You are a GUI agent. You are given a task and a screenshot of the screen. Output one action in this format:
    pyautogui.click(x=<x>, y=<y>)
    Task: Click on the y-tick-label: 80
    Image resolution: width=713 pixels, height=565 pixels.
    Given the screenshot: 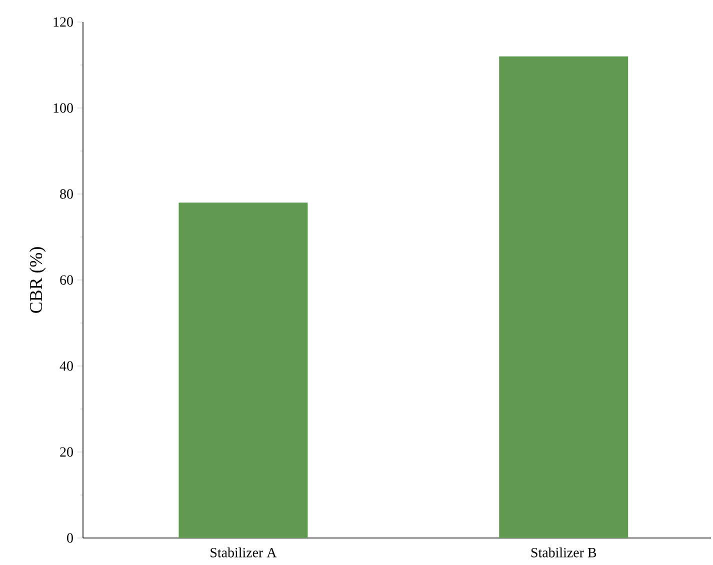 What is the action you would take?
    pyautogui.click(x=66, y=194)
    